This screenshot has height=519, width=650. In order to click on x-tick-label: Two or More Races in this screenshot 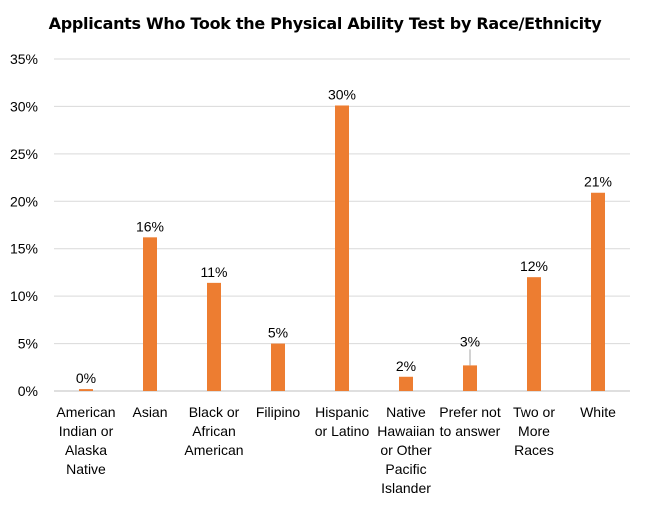, I will do `click(534, 431)`.